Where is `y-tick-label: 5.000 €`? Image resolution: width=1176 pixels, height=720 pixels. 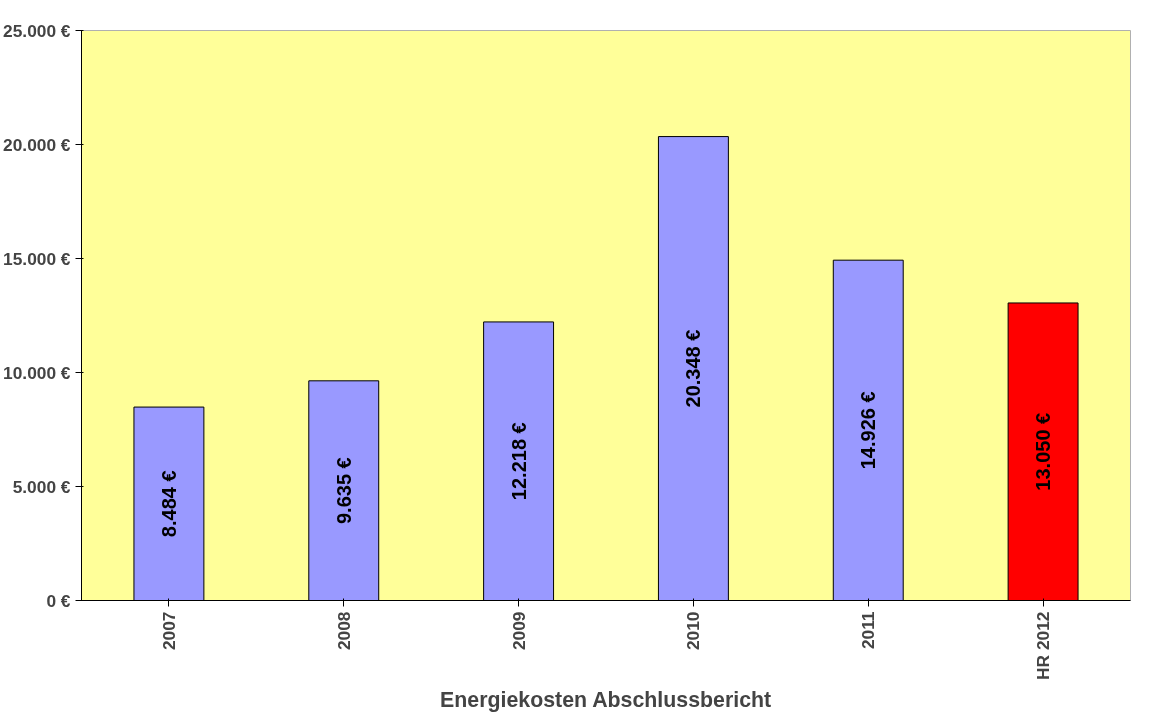 y-tick-label: 5.000 € is located at coordinates (41, 486).